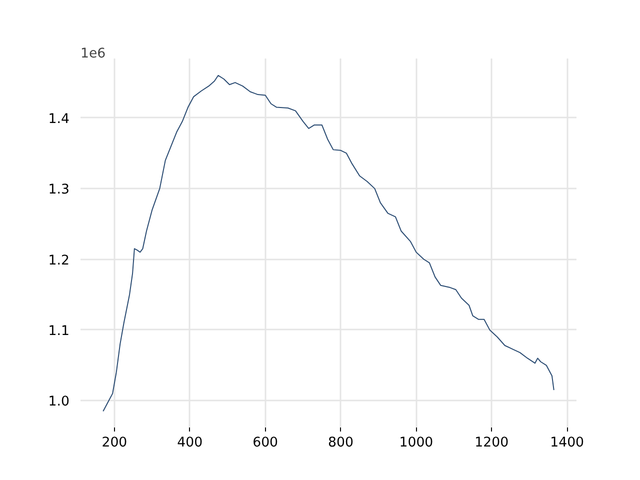 The height and width of the screenshot is (480, 640). What do you see at coordinates (93, 54) in the screenshot?
I see `annotation: 1e6` at bounding box center [93, 54].